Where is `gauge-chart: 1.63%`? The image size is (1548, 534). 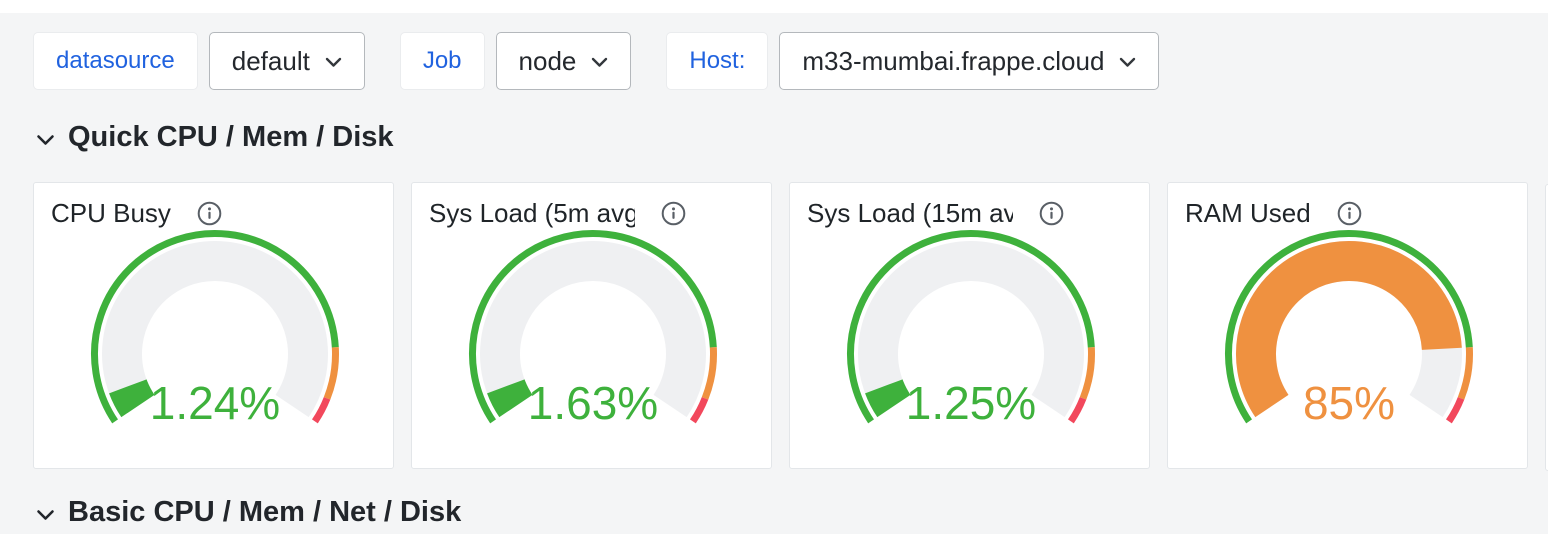
gauge-chart: 1.63% is located at coordinates (593, 329).